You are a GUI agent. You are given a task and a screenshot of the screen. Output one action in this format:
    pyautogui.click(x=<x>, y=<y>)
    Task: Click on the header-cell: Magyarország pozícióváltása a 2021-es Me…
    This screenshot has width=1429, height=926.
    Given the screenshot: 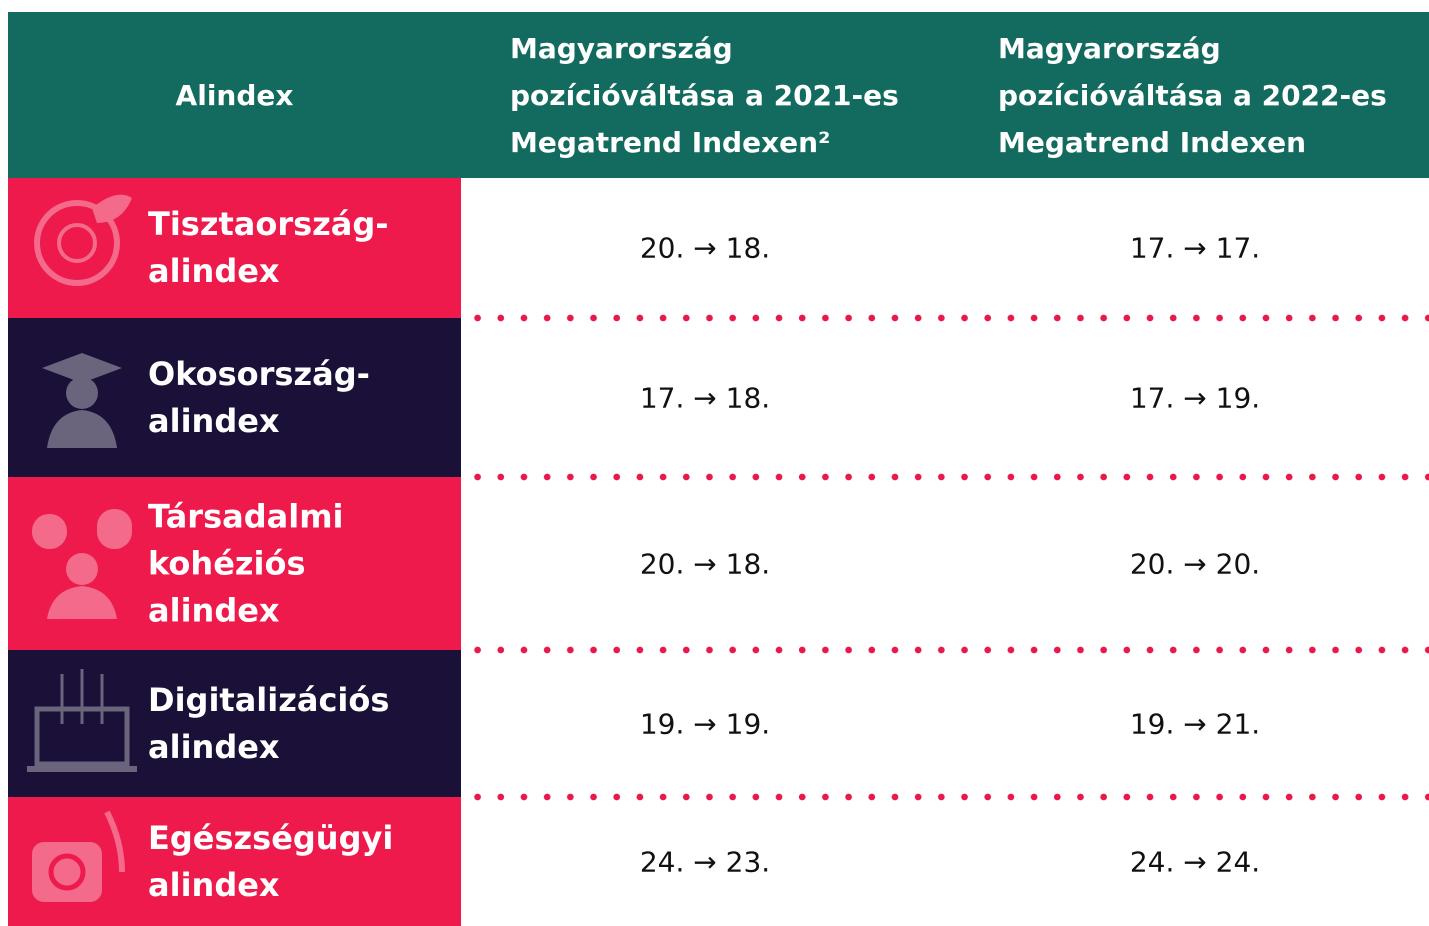 What is the action you would take?
    pyautogui.click(x=704, y=95)
    